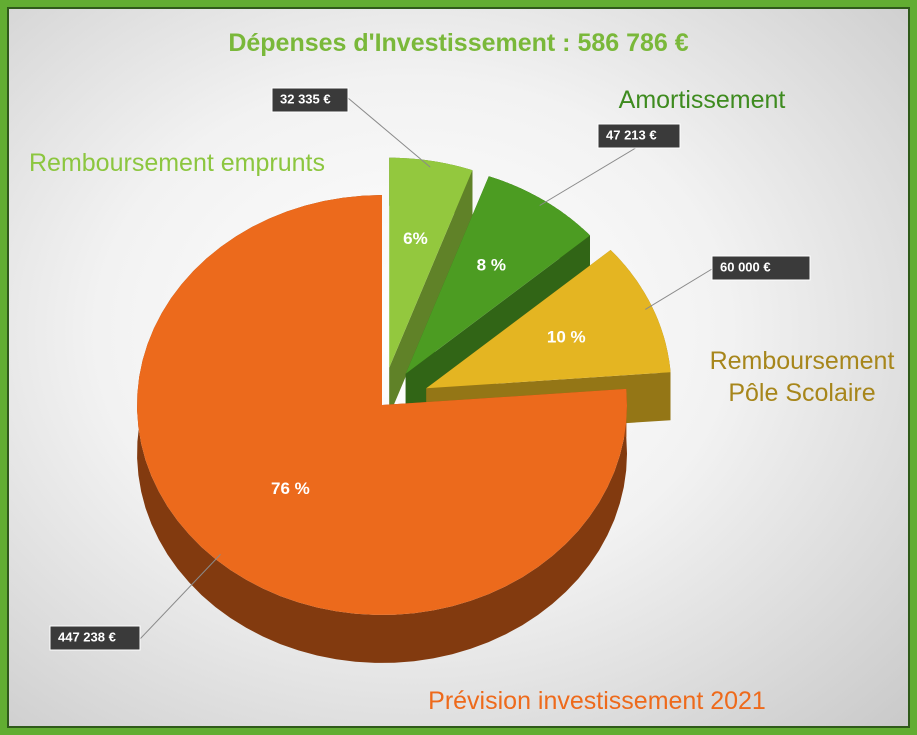 The height and width of the screenshot is (735, 917). I want to click on slice-wall, so click(431, 293).